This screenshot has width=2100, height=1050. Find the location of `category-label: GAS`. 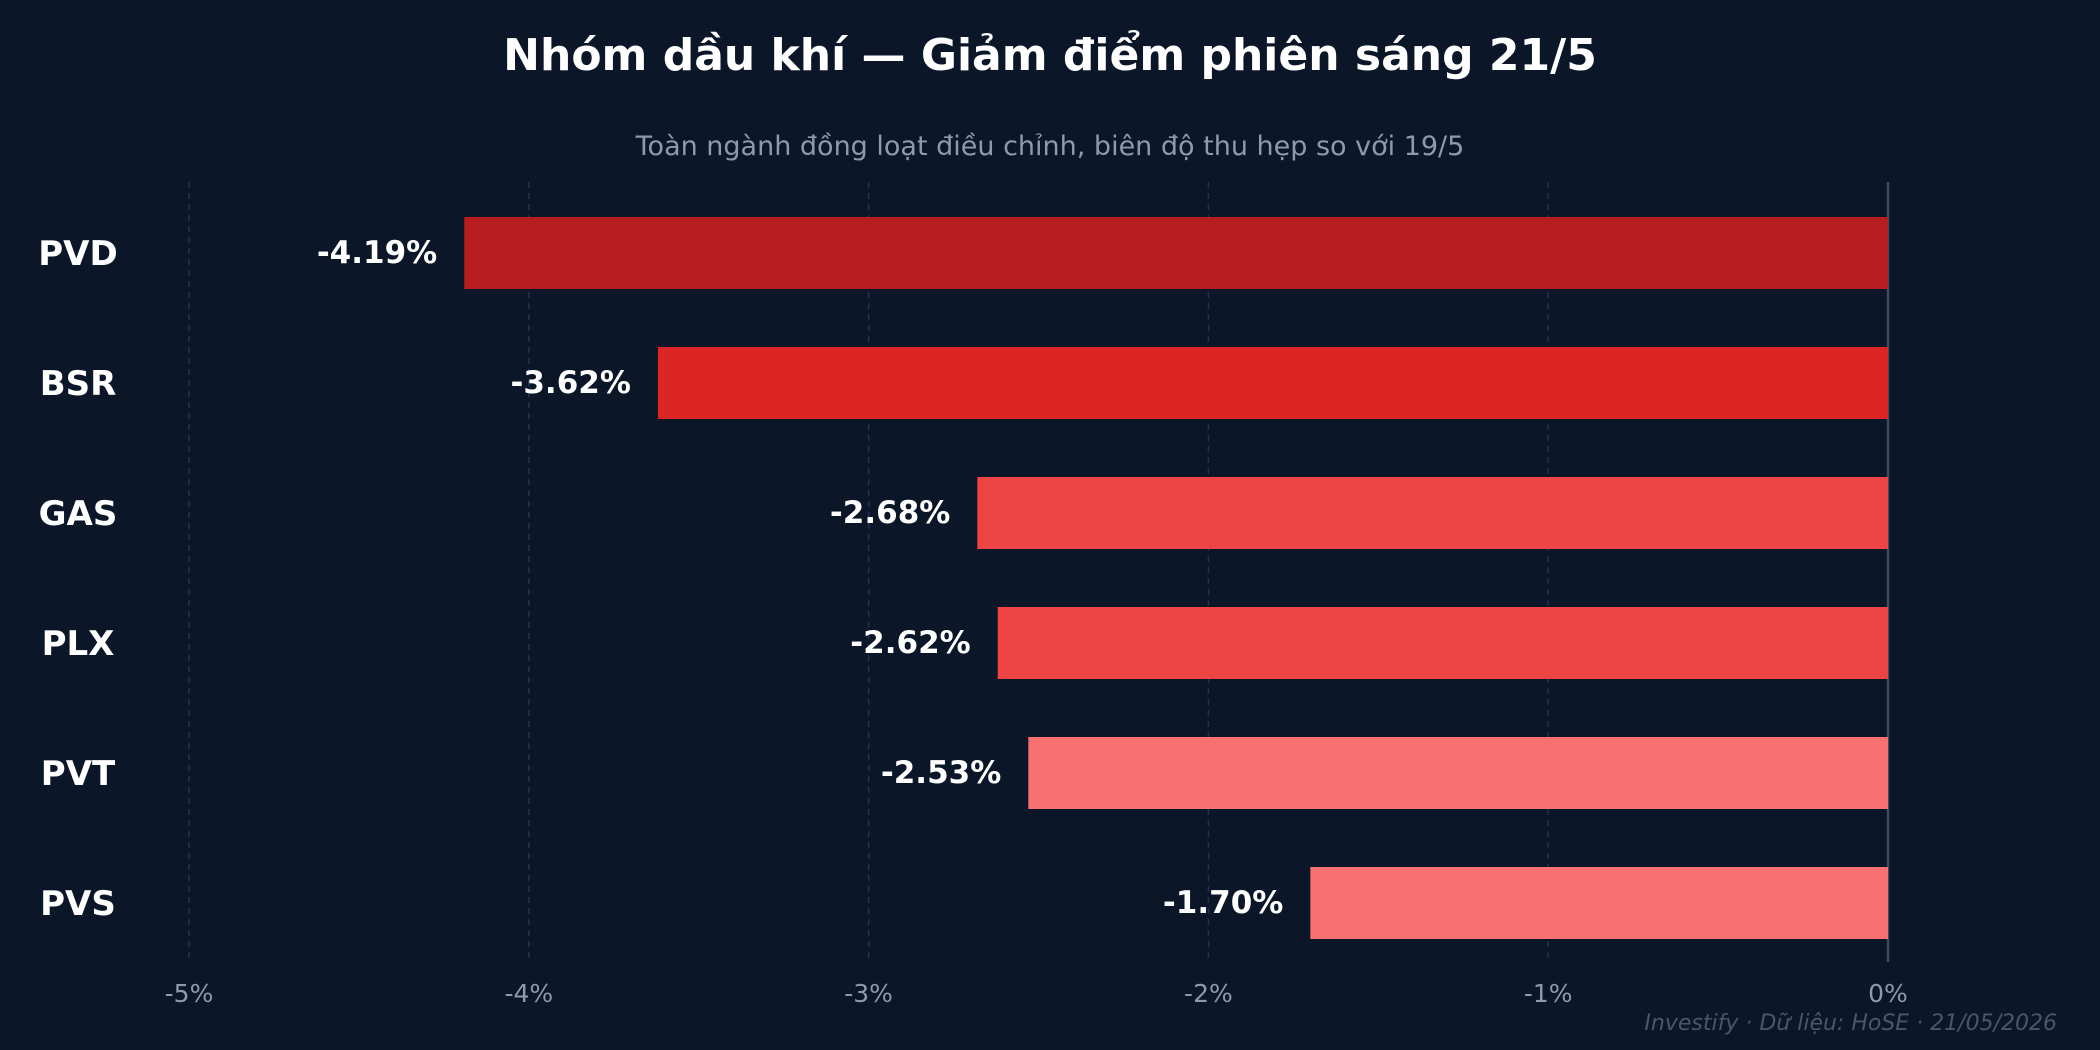

category-label: GAS is located at coordinates (78, 514).